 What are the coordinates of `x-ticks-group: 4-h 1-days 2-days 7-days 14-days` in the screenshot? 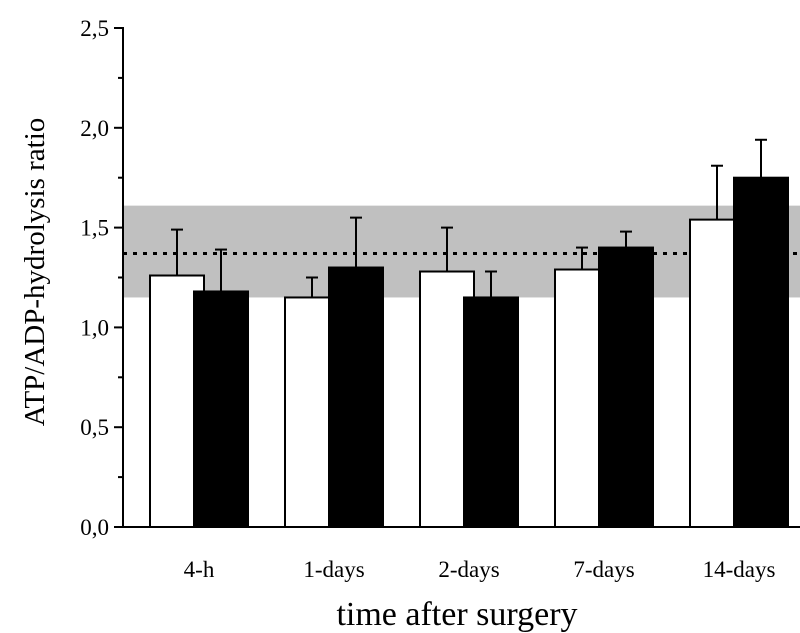 It's located at (480, 569).